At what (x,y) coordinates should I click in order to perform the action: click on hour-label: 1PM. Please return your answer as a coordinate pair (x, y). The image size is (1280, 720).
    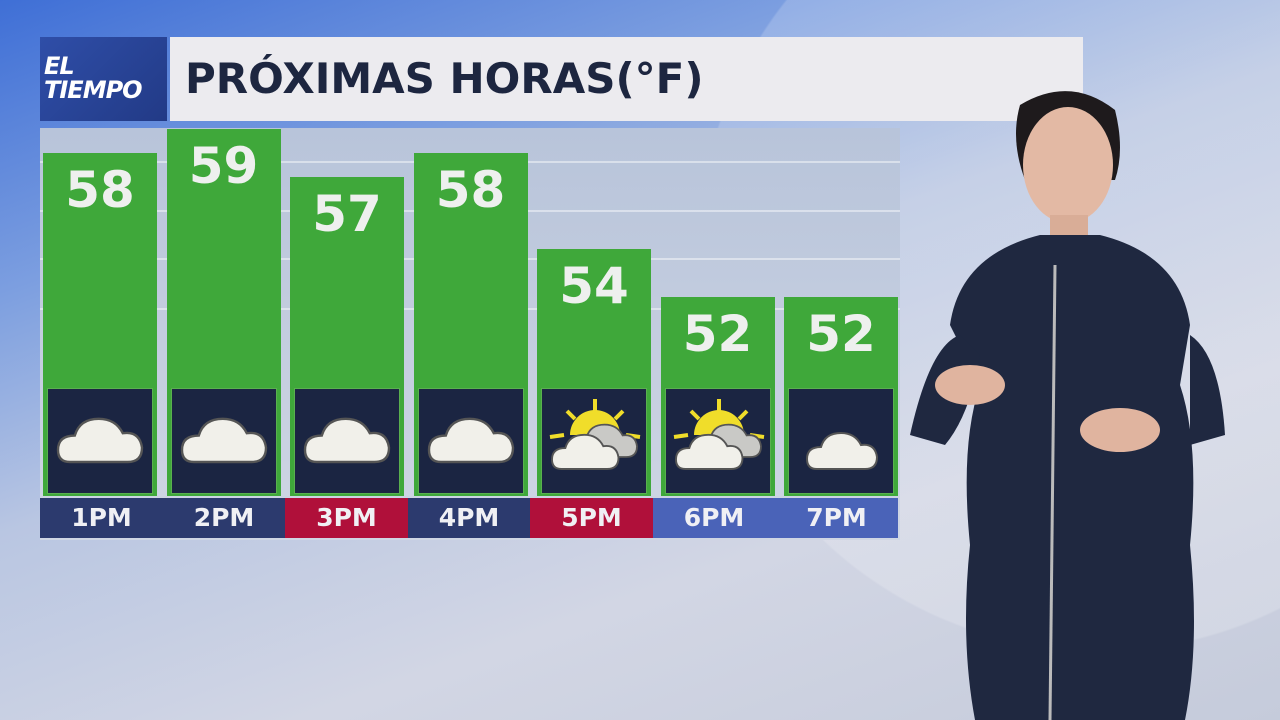
    Looking at the image, I should click on (101, 518).